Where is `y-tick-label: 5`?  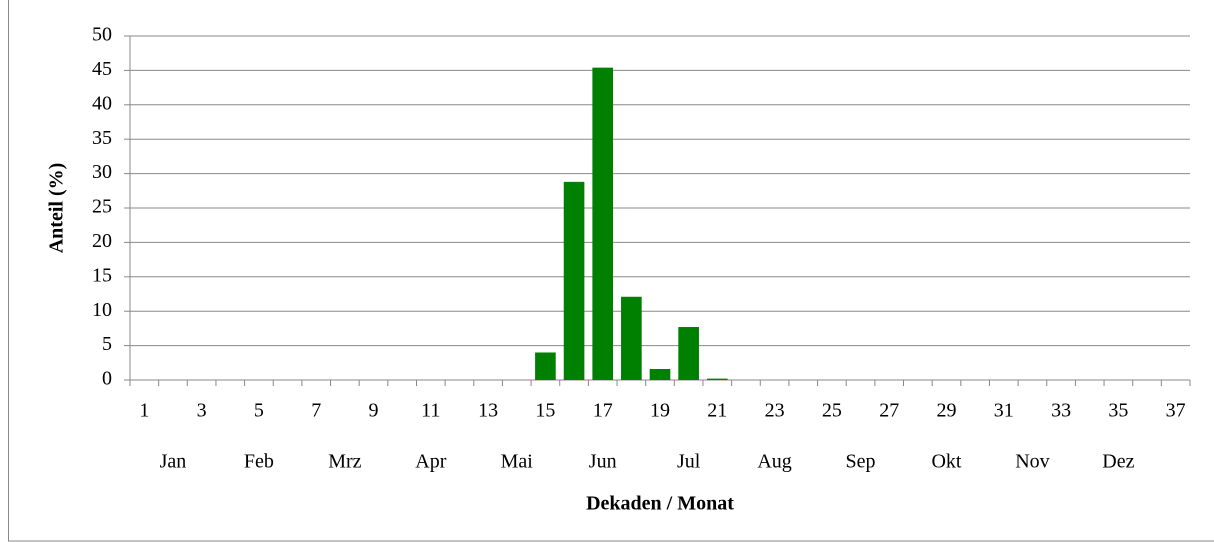 y-tick-label: 5 is located at coordinates (107, 344).